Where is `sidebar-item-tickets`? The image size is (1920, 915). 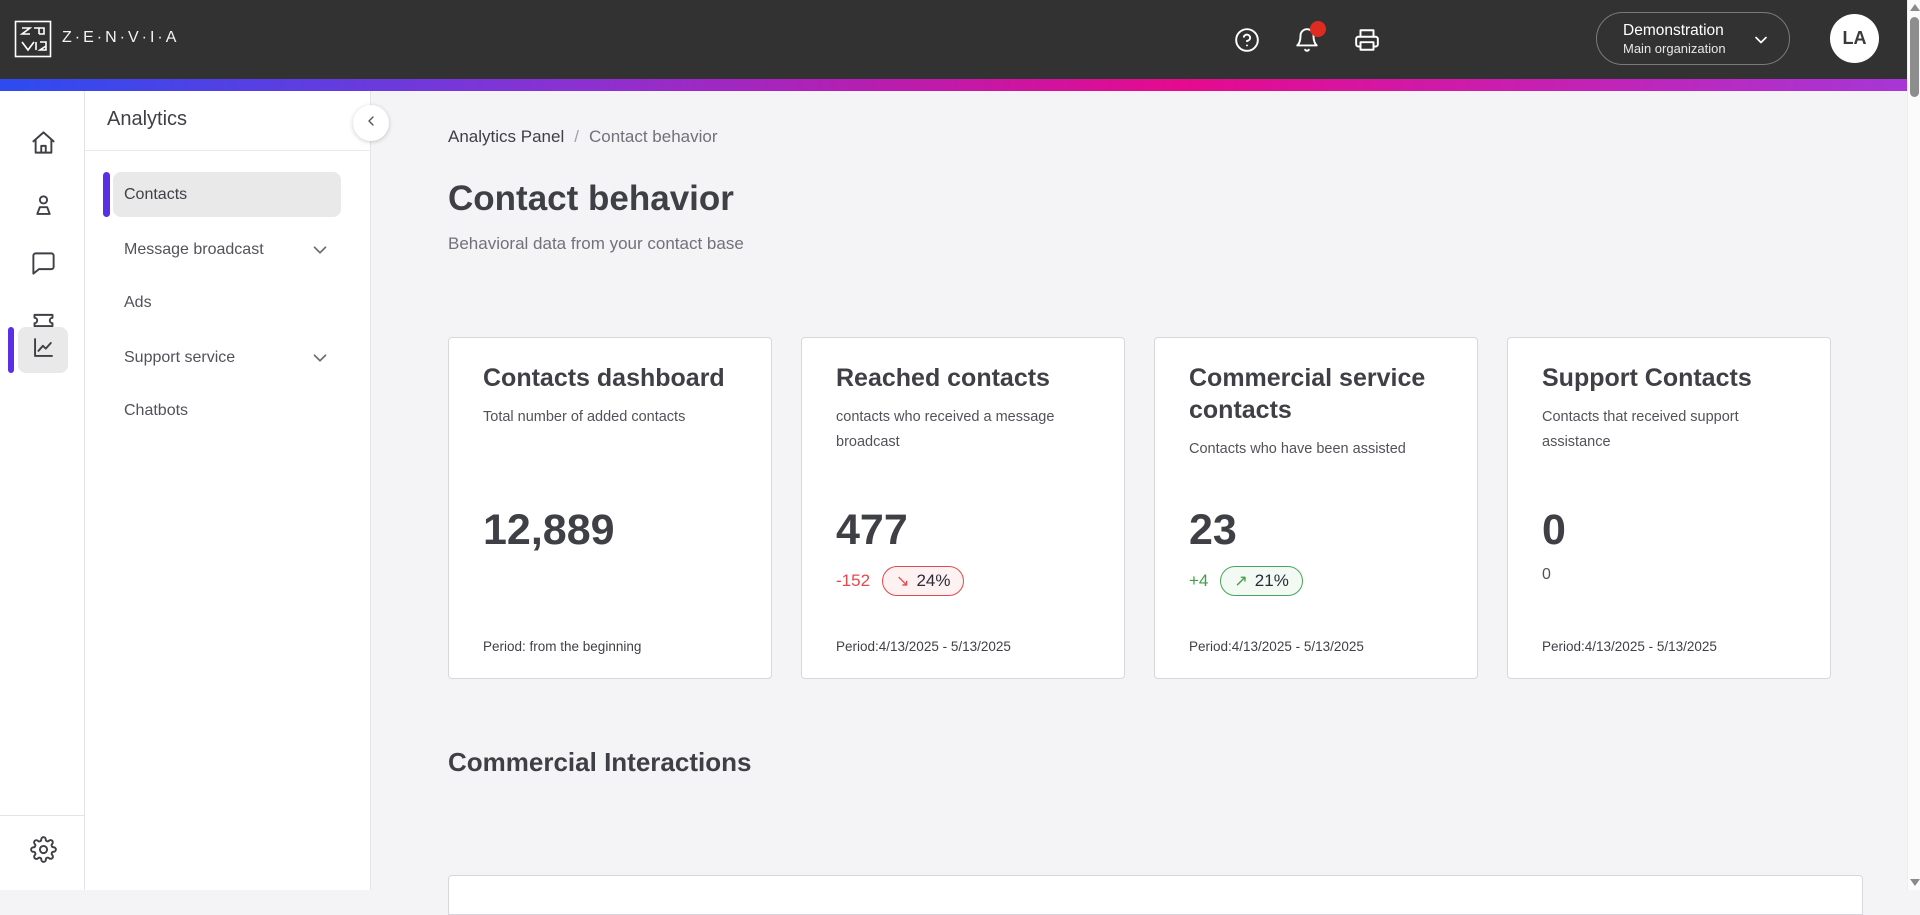
sidebar-item-tickets is located at coordinates (43, 323).